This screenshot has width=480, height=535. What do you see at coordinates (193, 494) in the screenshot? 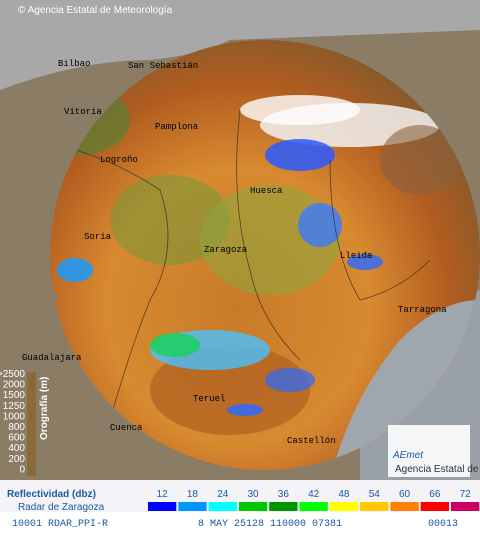
I see `reflectivity-label: 18` at bounding box center [193, 494].